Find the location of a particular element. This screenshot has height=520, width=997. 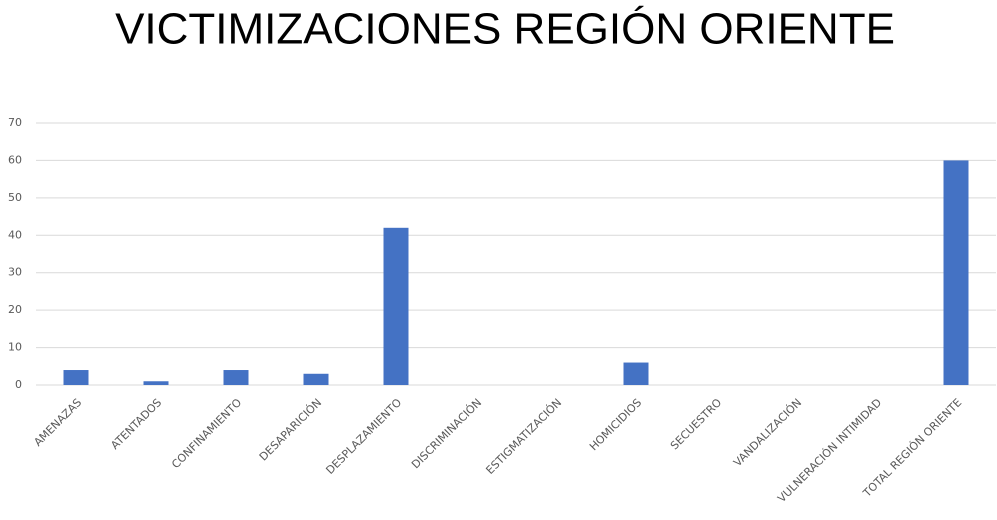

x-tick-label: DESAPARICIÓN is located at coordinates (290, 429).